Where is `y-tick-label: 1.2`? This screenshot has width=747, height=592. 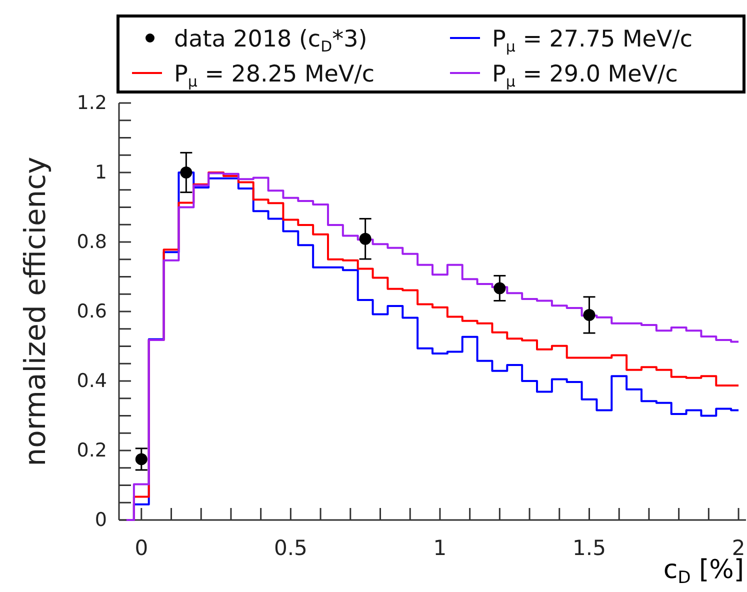
y-tick-label: 1.2 is located at coordinates (91, 103).